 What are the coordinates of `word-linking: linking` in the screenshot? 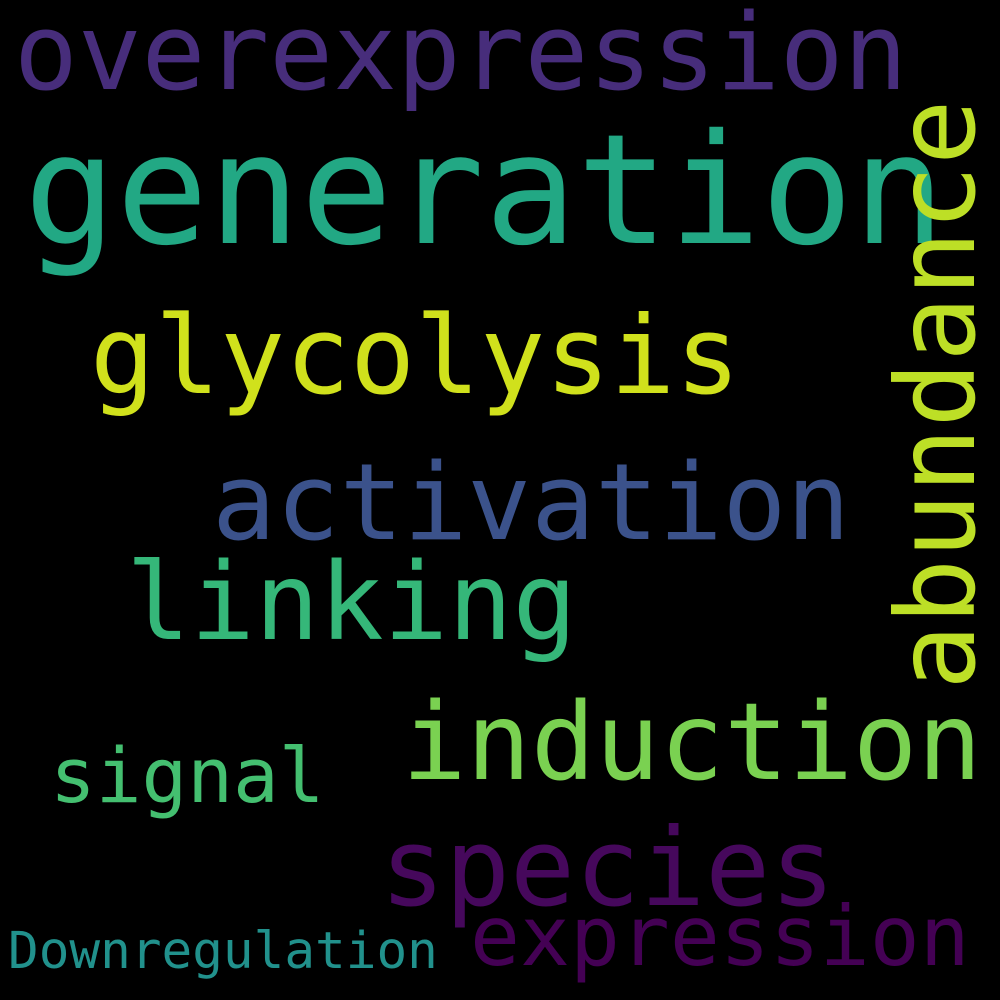 It's located at (351, 603).